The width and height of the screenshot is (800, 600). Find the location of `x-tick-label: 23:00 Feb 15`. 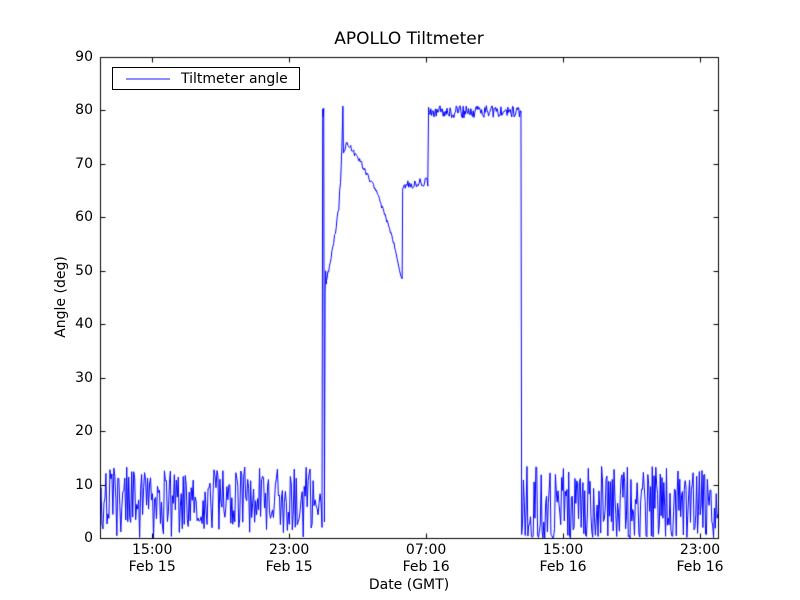

x-tick-label: 23:00 Feb 15 is located at coordinates (289, 559).